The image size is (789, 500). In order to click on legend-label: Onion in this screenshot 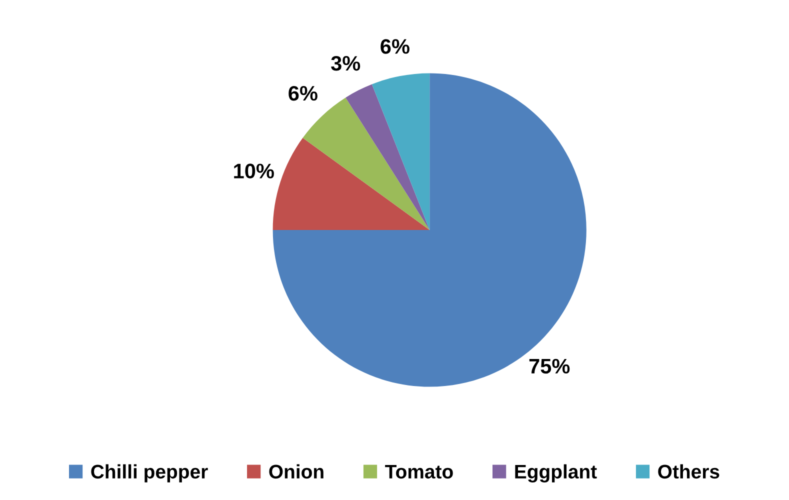, I will do `click(296, 471)`.